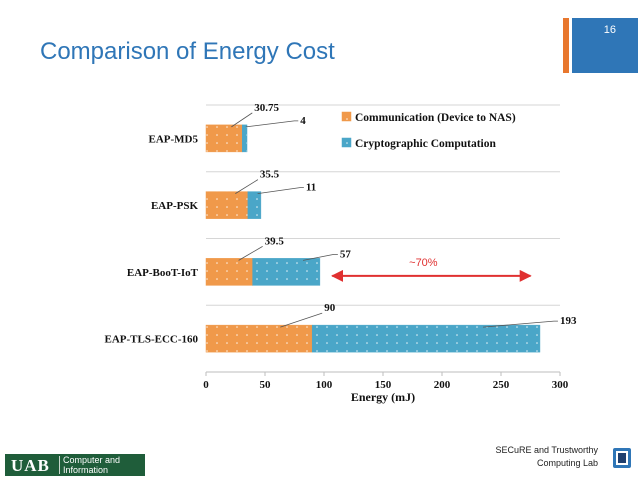 Image resolution: width=638 pixels, height=485 pixels. What do you see at coordinates (163, 273) in the screenshot?
I see `category-label: EAP-BooT-IoT` at bounding box center [163, 273].